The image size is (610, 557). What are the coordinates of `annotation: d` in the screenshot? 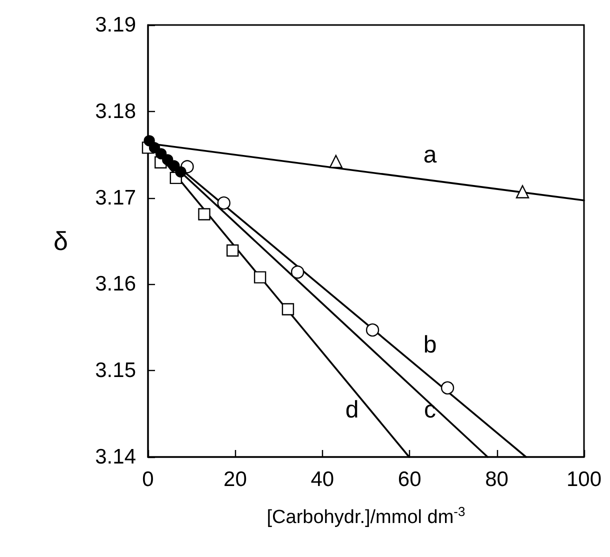 It's located at (352, 410).